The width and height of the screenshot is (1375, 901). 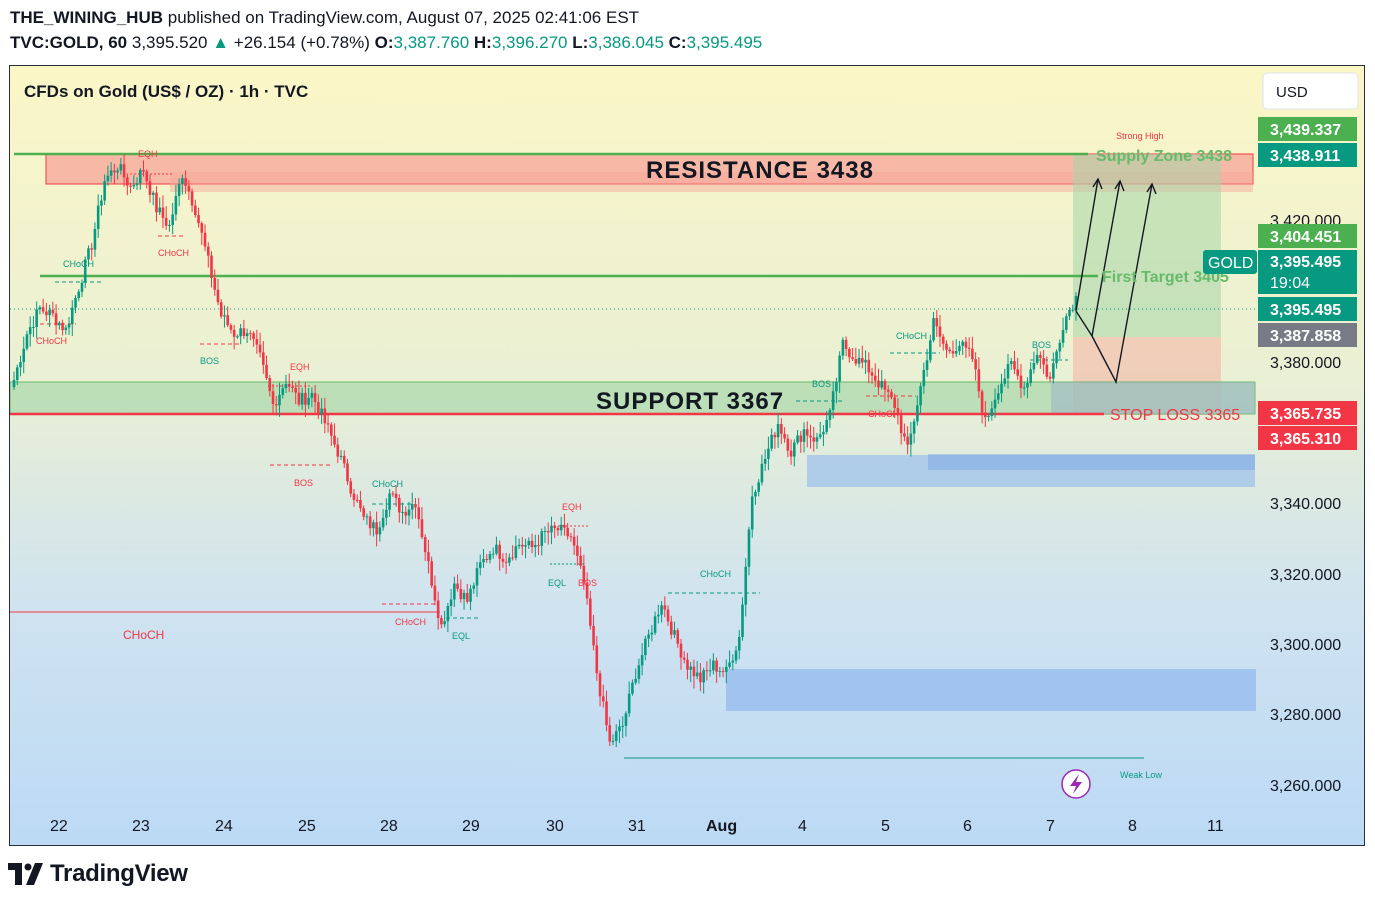 I want to click on low-value: 3,386.045, so click(x=626, y=42).